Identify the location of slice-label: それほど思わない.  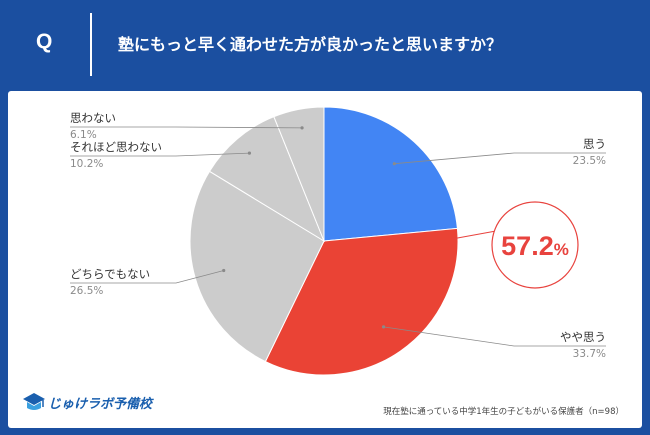
(116, 147).